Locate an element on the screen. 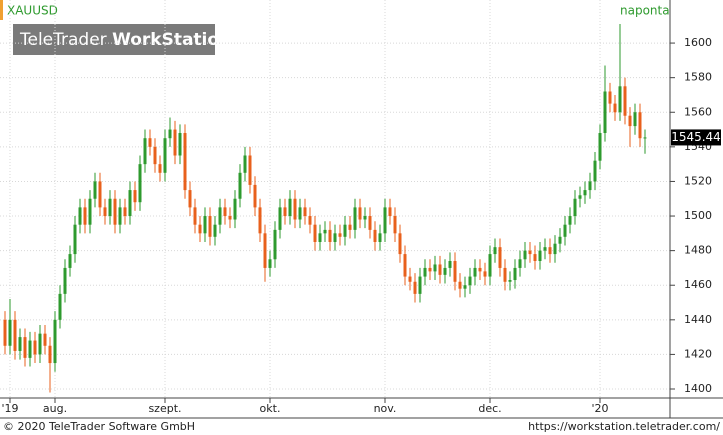  y-tick-label: 1440 is located at coordinates (698, 319).